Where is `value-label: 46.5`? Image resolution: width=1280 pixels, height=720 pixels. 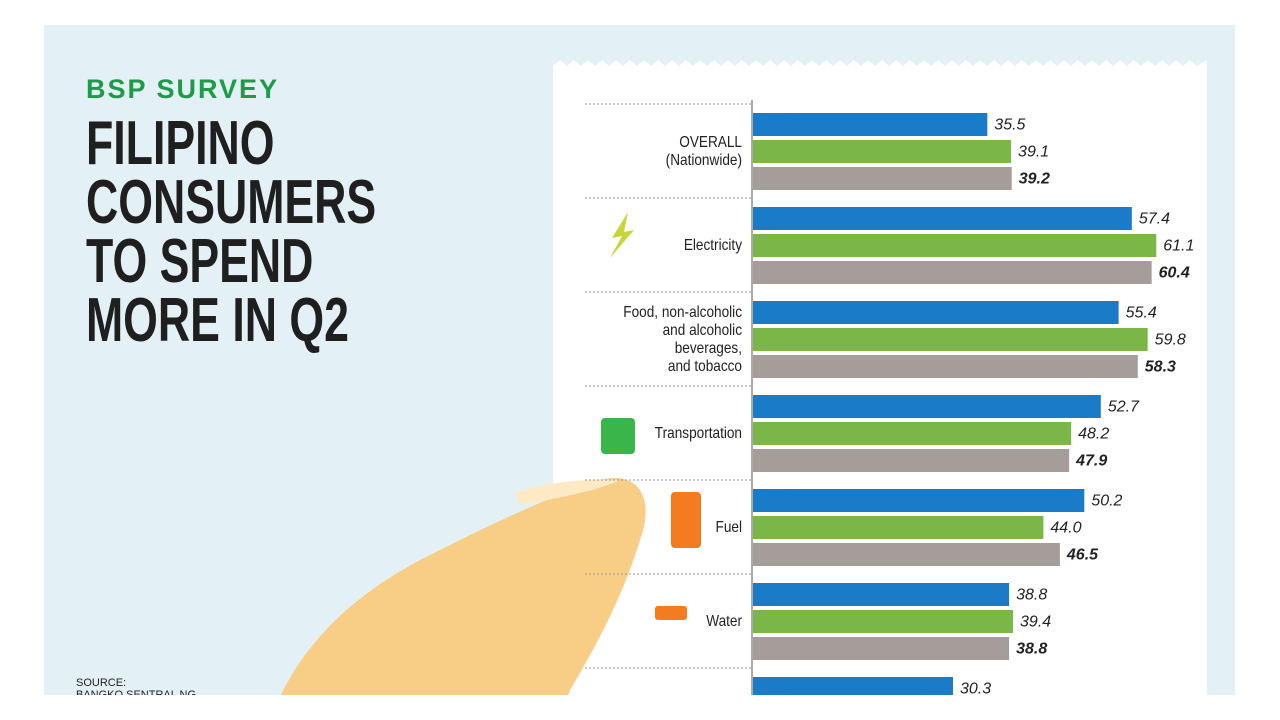
value-label: 46.5 is located at coordinates (1082, 555).